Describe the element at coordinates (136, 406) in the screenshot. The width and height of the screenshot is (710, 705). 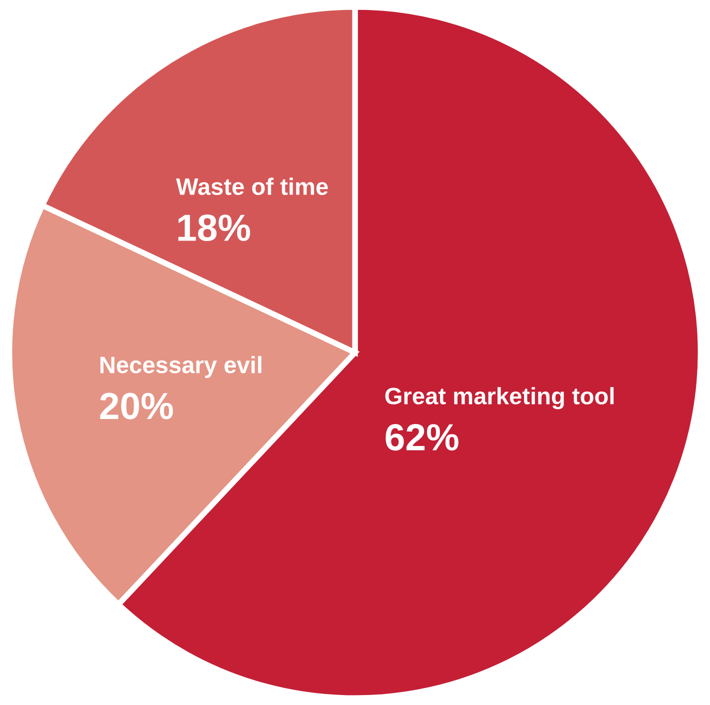
I see `data-label: 20%` at that location.